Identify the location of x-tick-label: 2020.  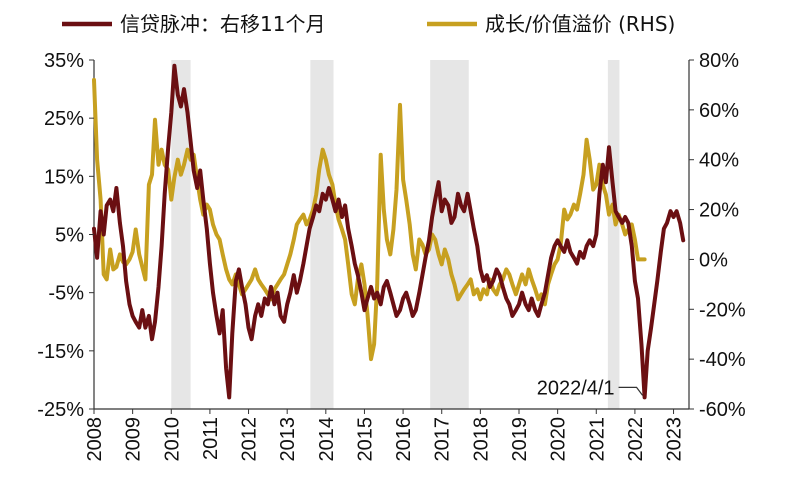
(559, 439).